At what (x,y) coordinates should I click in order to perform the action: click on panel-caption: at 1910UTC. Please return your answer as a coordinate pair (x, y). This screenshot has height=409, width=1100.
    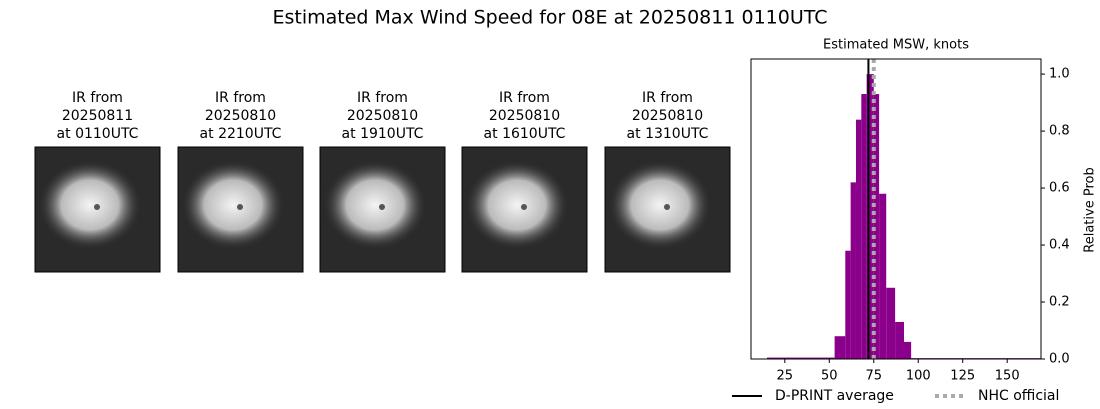
    Looking at the image, I should click on (383, 134).